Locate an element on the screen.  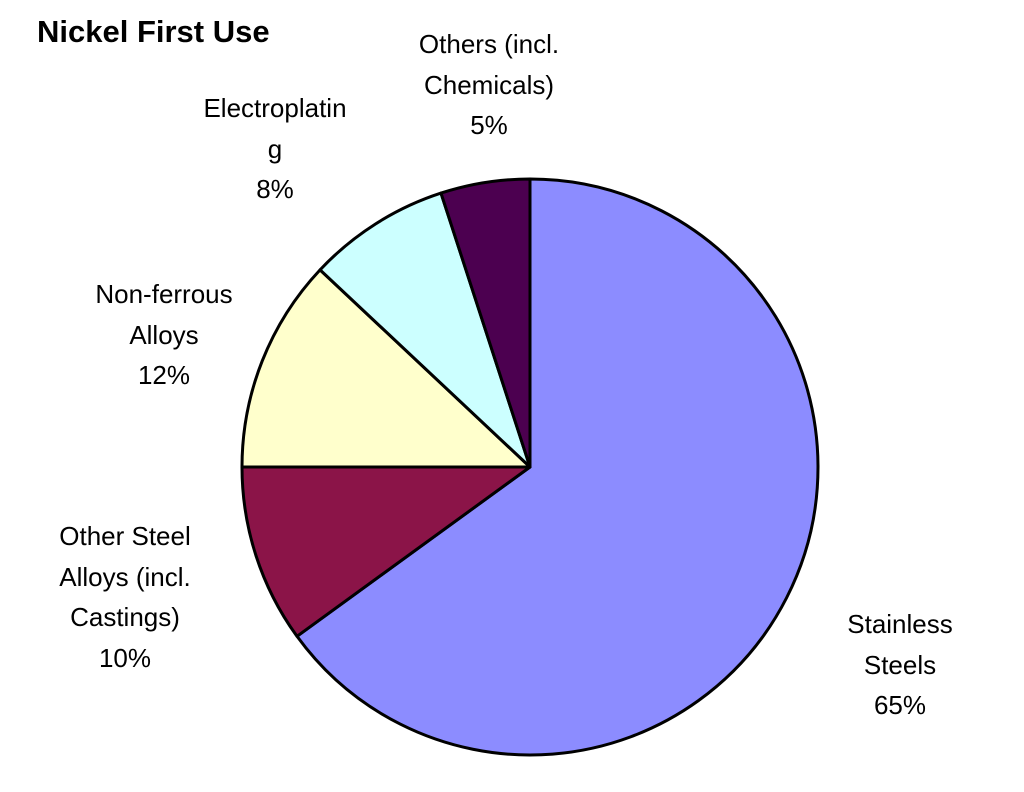
slice-category-text: Chemicals) is located at coordinates (489, 84).